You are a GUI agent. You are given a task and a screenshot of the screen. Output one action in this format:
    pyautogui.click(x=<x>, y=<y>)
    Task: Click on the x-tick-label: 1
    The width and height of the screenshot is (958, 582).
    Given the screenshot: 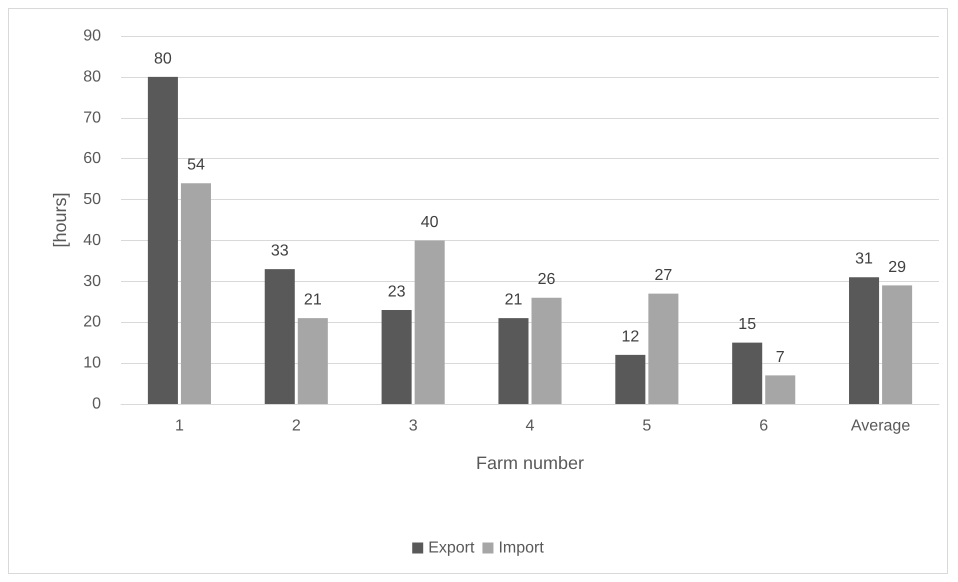 What is the action you would take?
    pyautogui.click(x=179, y=426)
    